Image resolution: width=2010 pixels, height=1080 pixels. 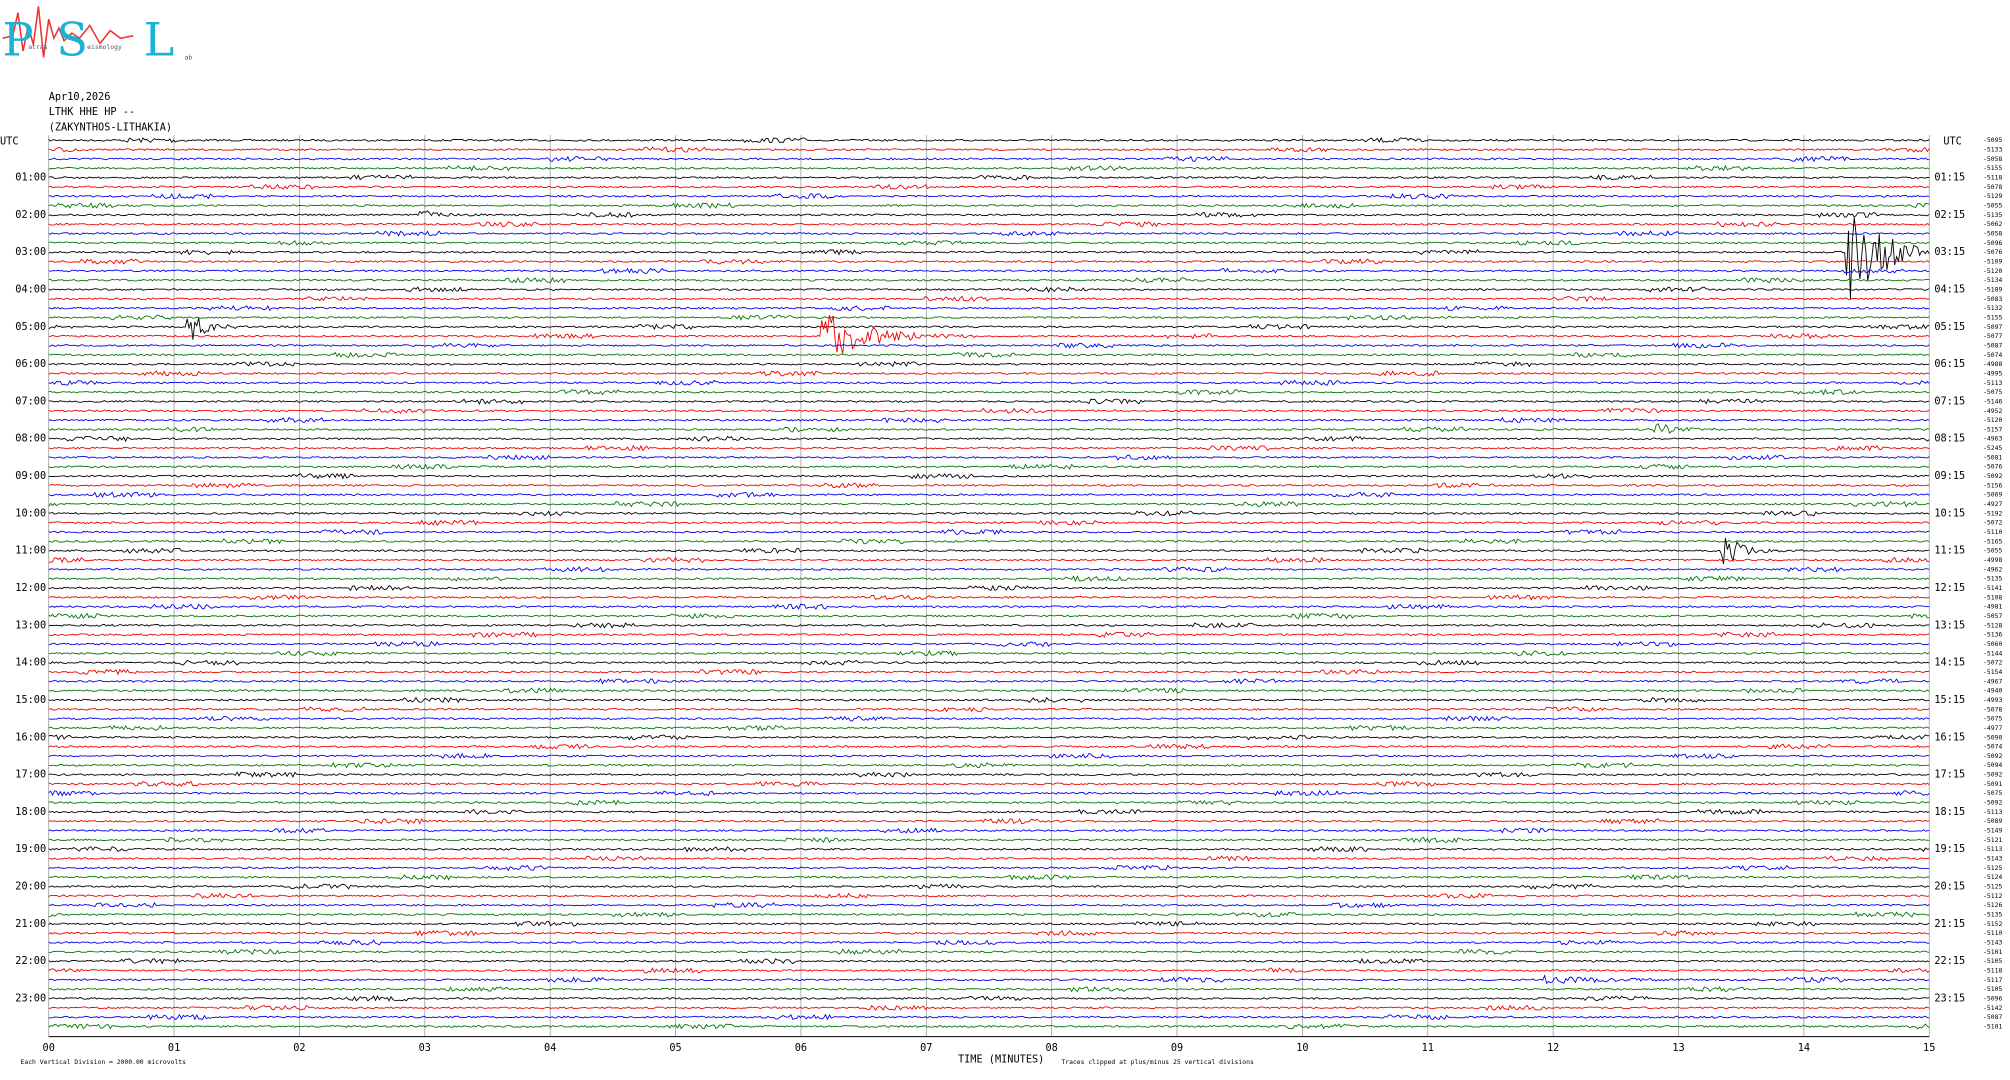 I want to click on trace-offset: -4967, so click(x=1992, y=681).